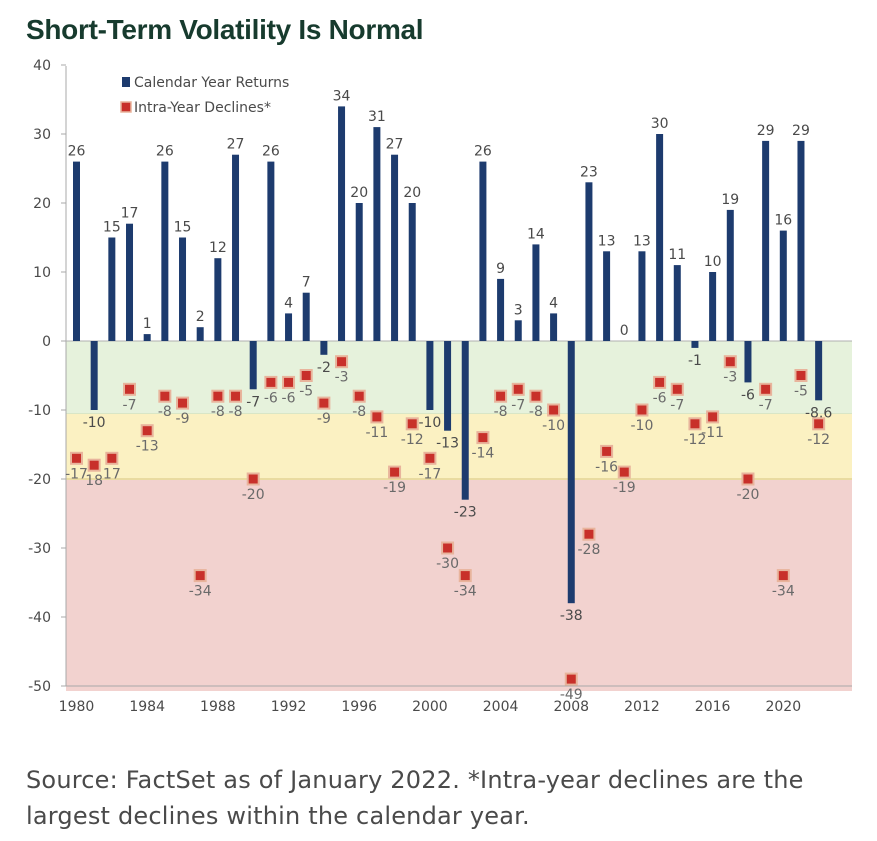  I want to click on bar-label: -10, so click(94, 423).